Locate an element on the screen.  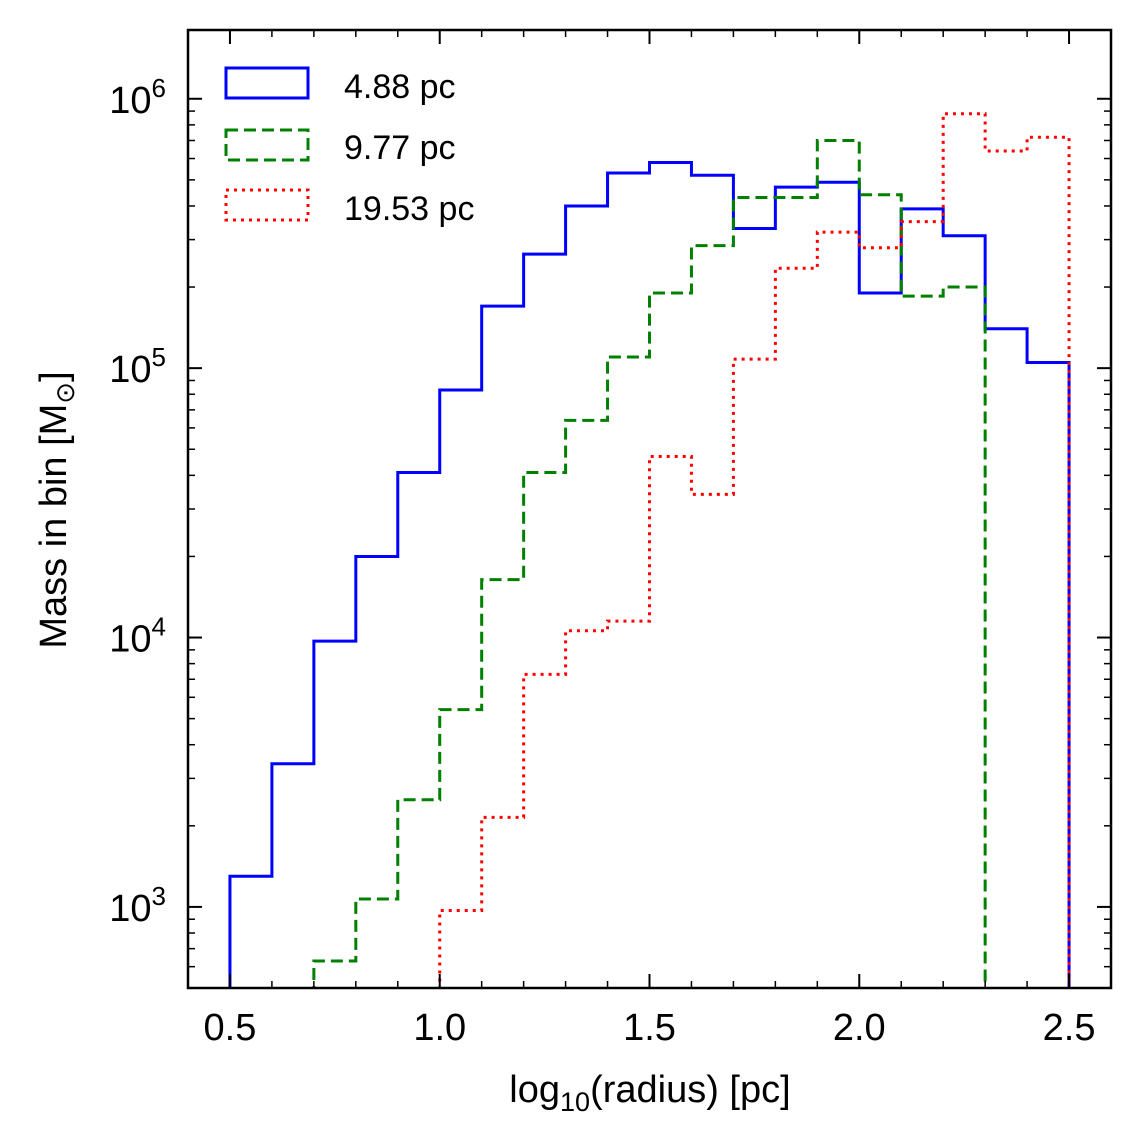
y-axis-label-subscript: ⊙ is located at coordinates (65, 393).